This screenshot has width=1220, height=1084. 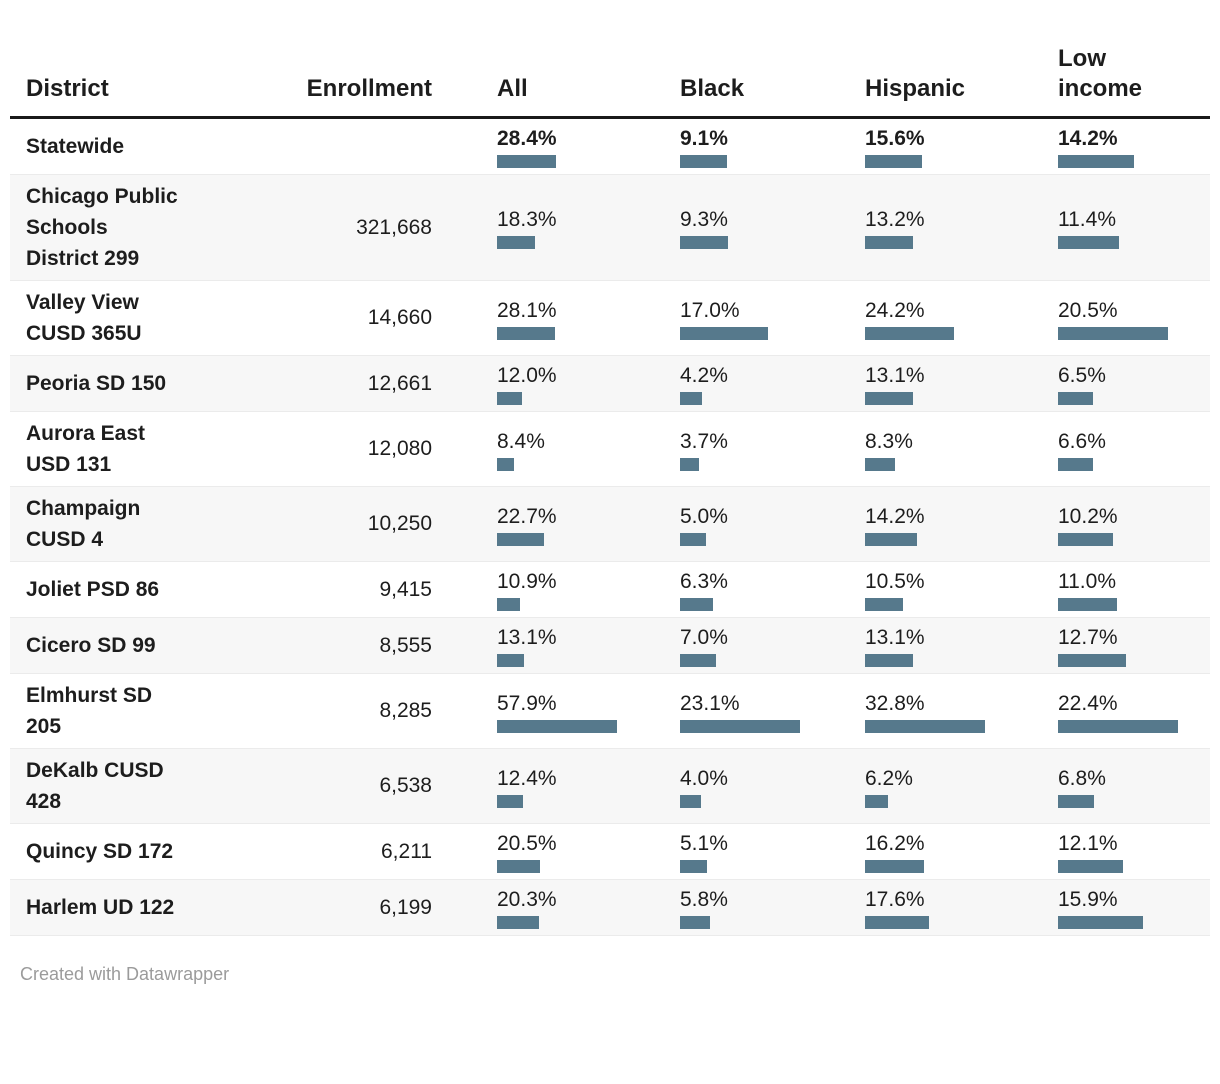 What do you see at coordinates (961, 227) in the screenshot?
I see `percent-cell-hispanic: 13.2%` at bounding box center [961, 227].